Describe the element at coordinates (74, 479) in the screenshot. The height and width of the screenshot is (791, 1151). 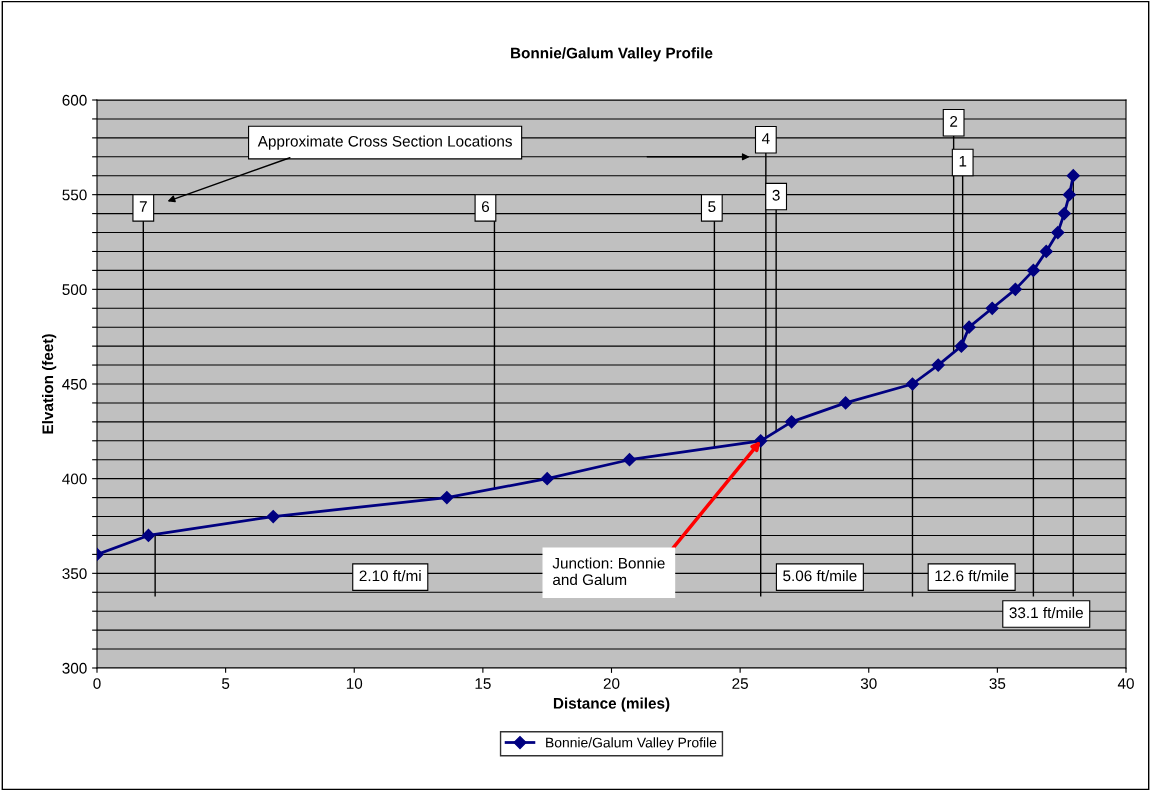
I see `y-tick-label: 400` at that location.